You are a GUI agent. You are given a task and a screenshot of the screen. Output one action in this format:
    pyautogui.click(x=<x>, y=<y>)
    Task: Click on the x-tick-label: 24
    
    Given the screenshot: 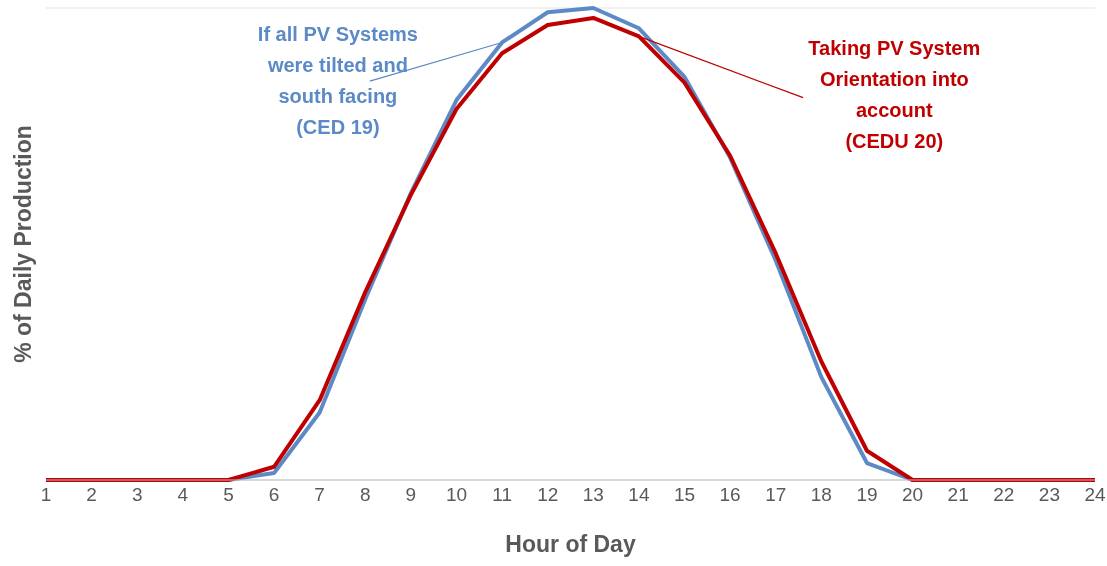 What is the action you would take?
    pyautogui.click(x=1095, y=495)
    